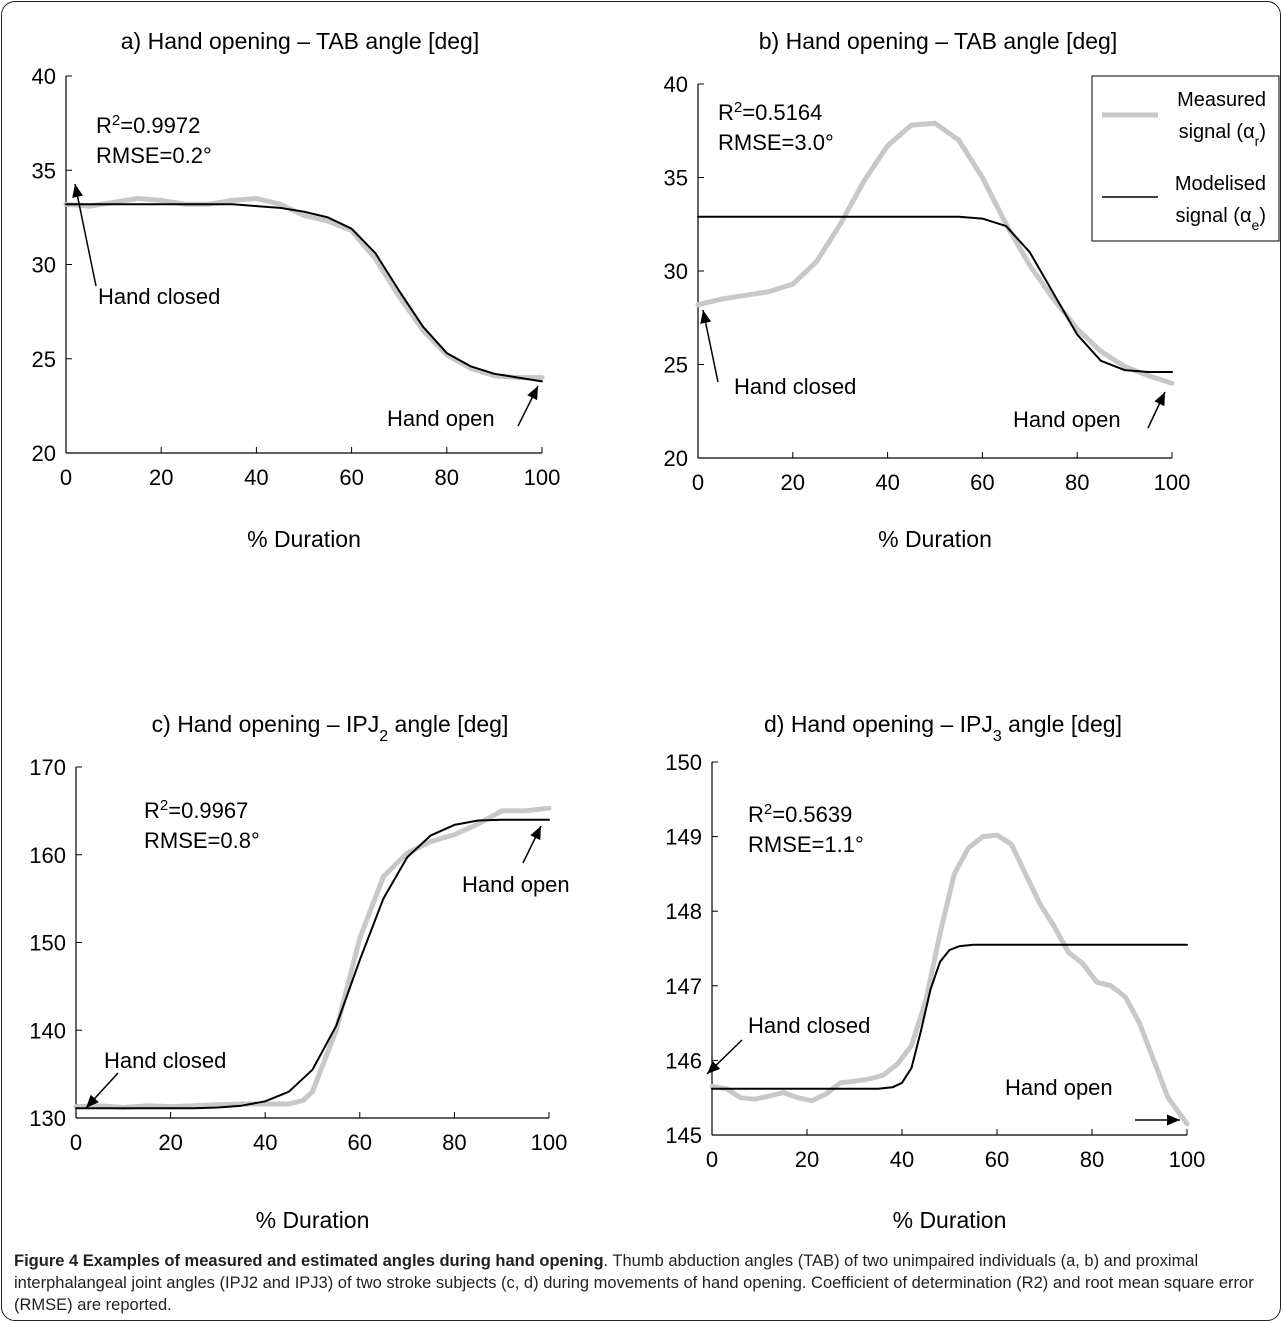 This screenshot has width=1284, height=1324. I want to click on y-tick-label: 170, so click(47, 767).